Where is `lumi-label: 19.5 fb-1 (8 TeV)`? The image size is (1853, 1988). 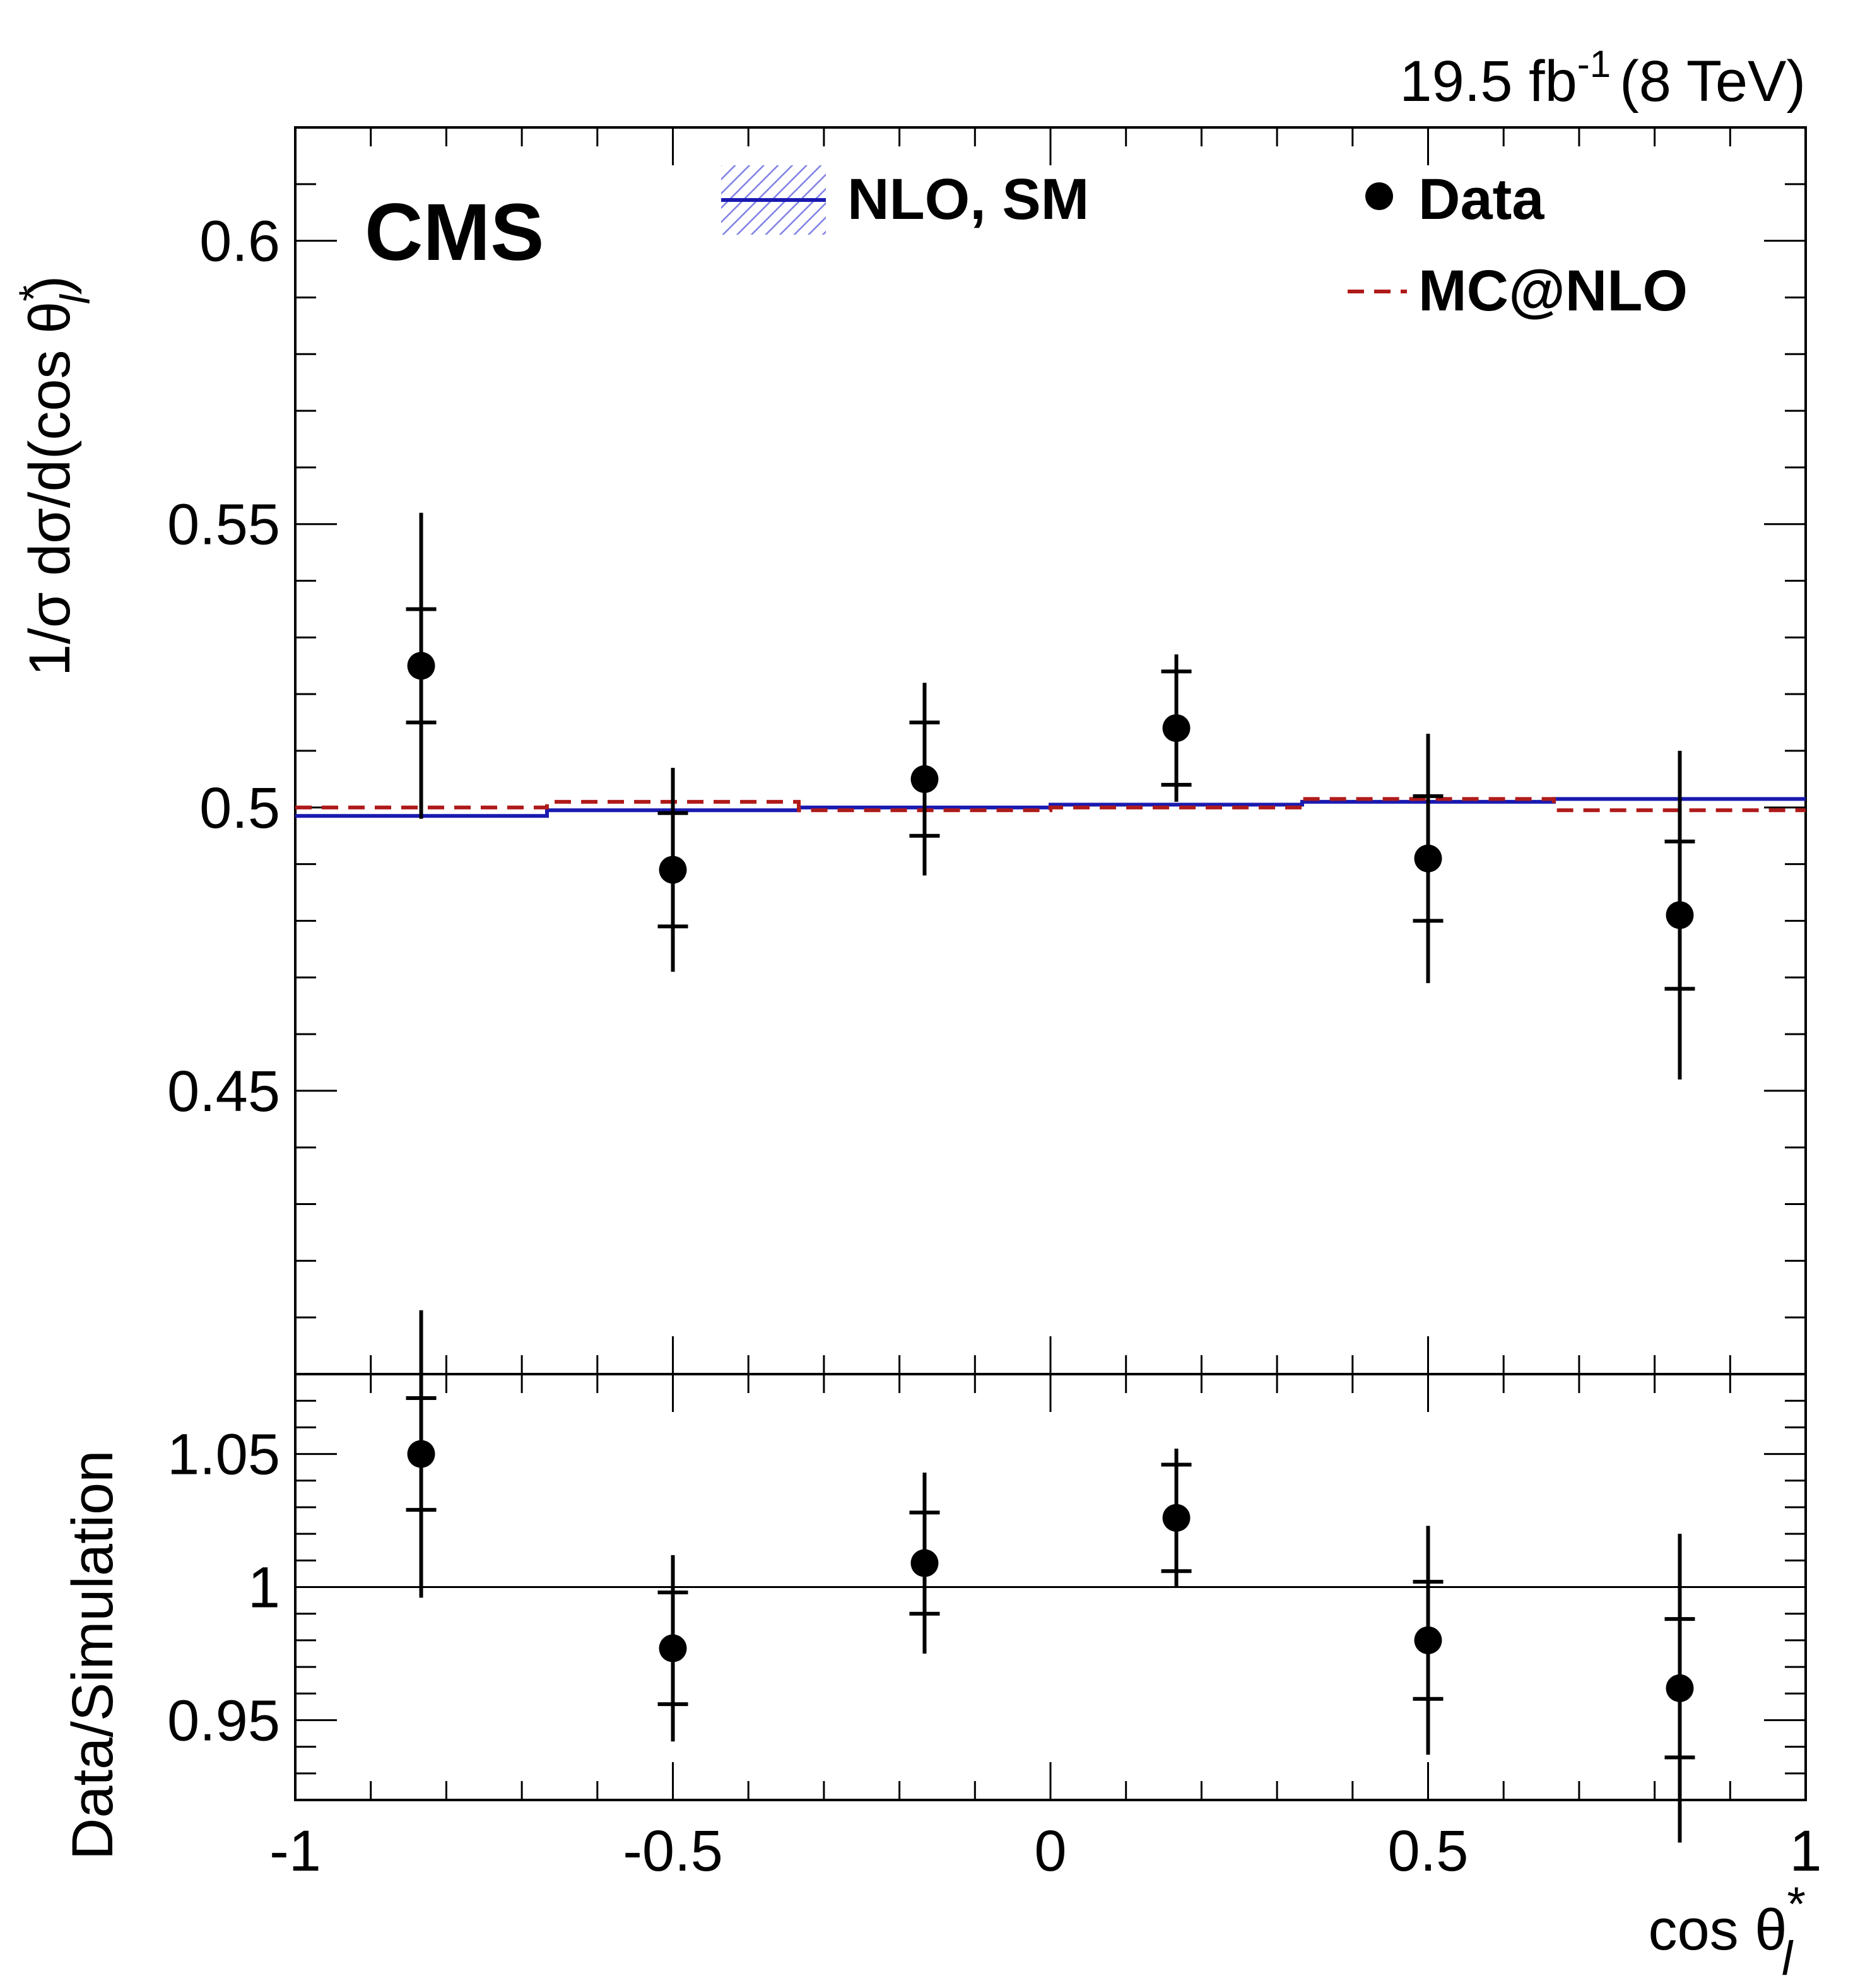 lumi-label: 19.5 fb-1 (8 TeV) is located at coordinates (1603, 78).